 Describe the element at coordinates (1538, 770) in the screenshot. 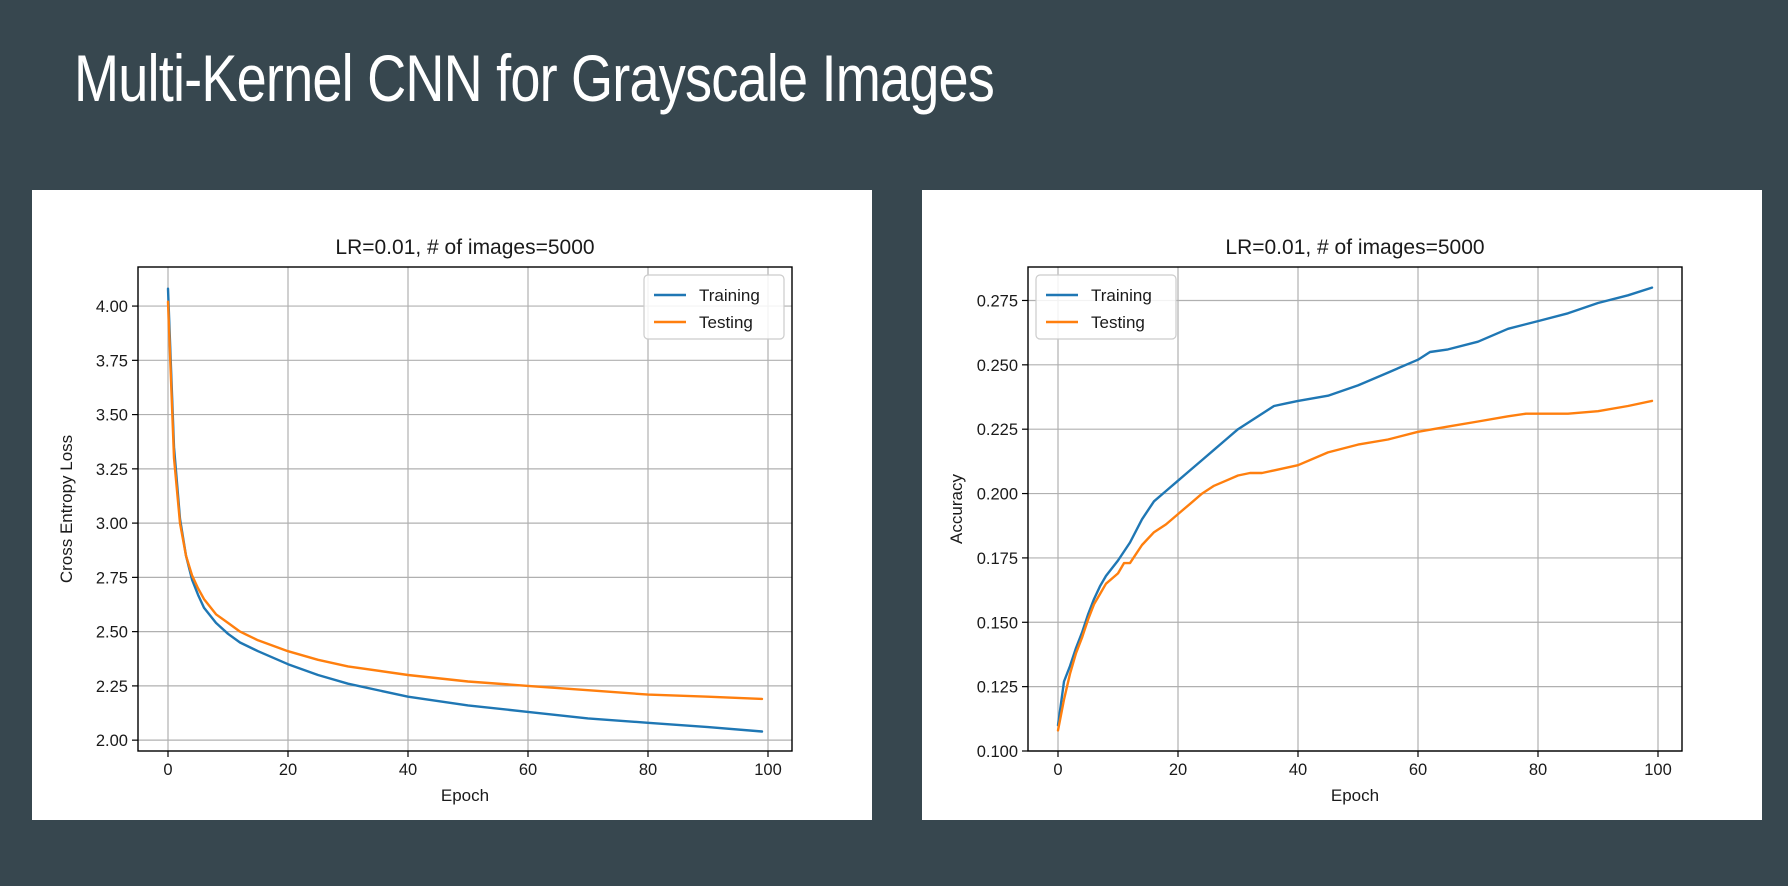

I see `accuracy-x-tick-label: 80` at that location.